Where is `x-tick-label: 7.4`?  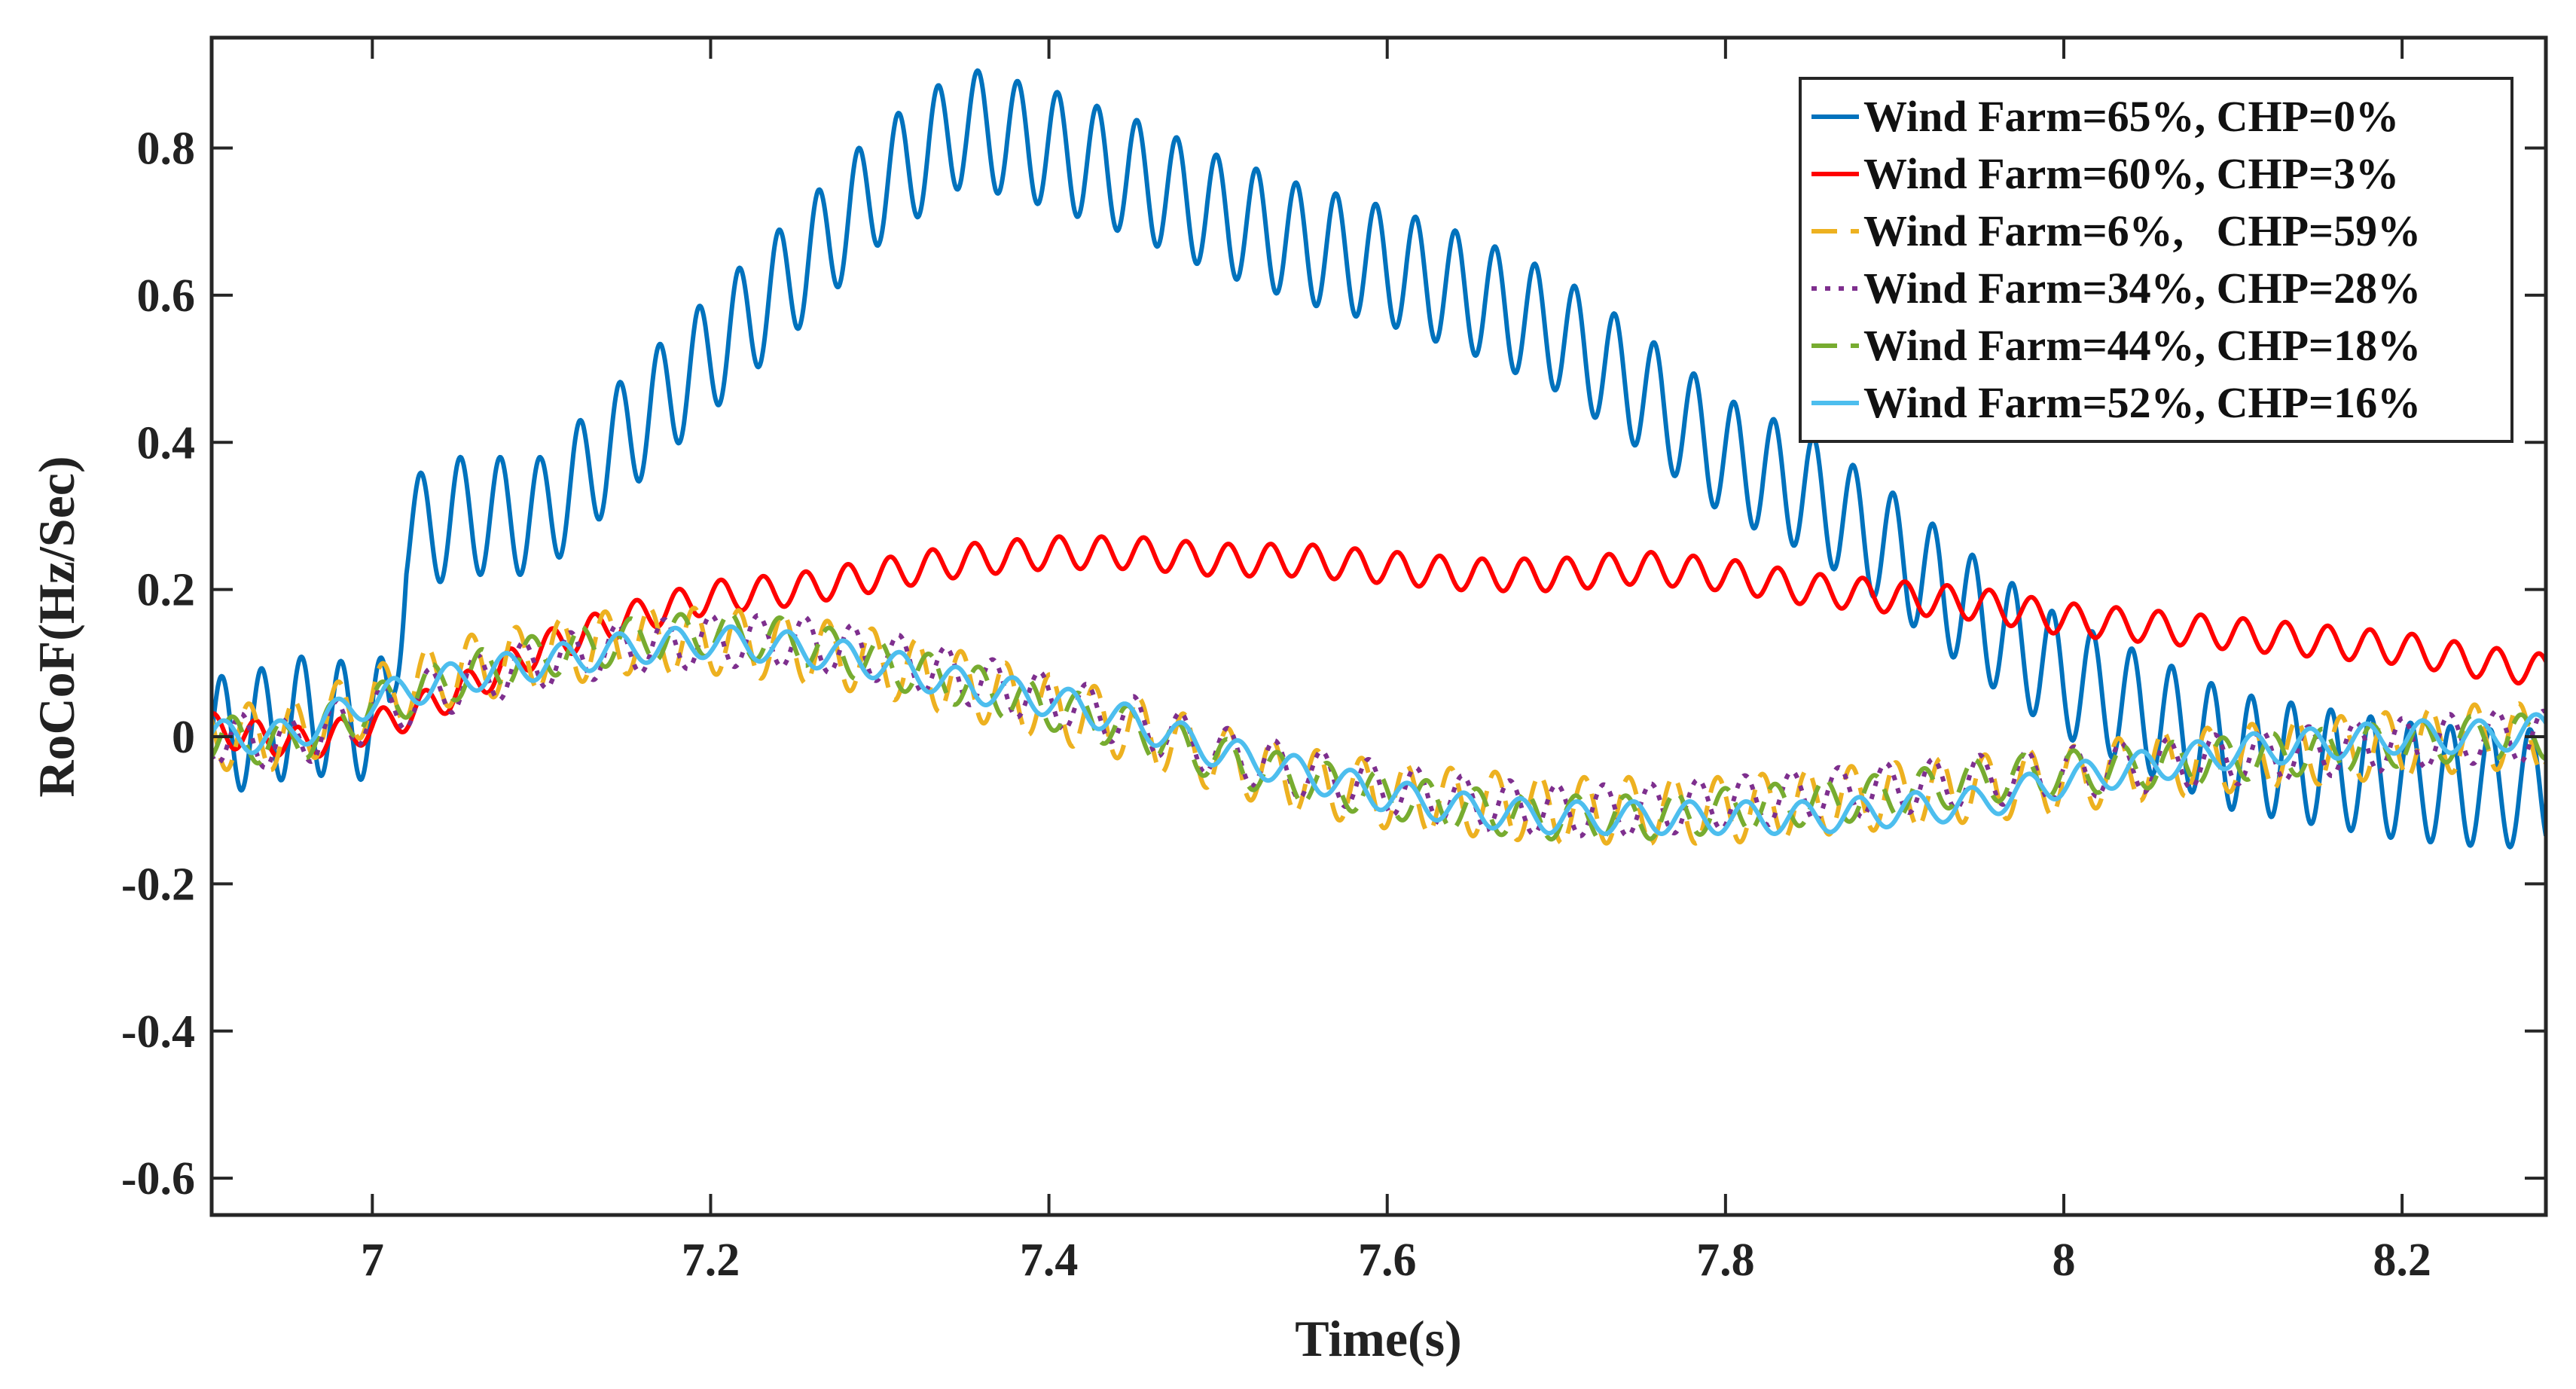
x-tick-label: 7.4 is located at coordinates (1050, 1260).